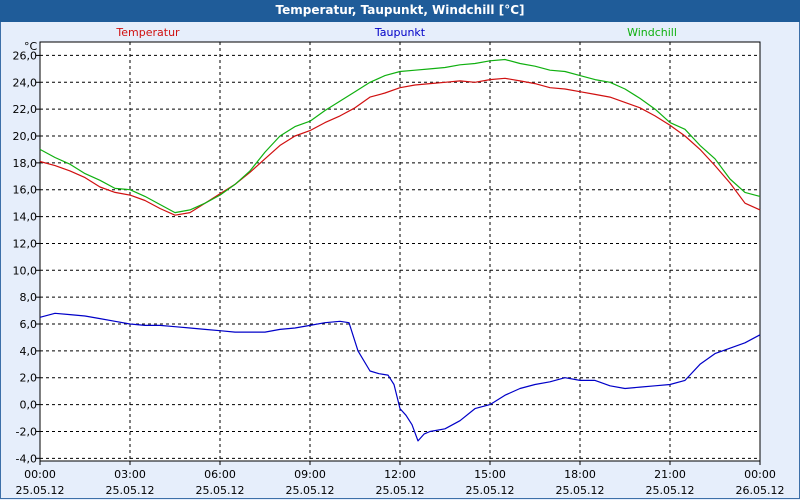  What do you see at coordinates (26, 458) in the screenshot?
I see `y-tick-label: -4,0` at bounding box center [26, 458].